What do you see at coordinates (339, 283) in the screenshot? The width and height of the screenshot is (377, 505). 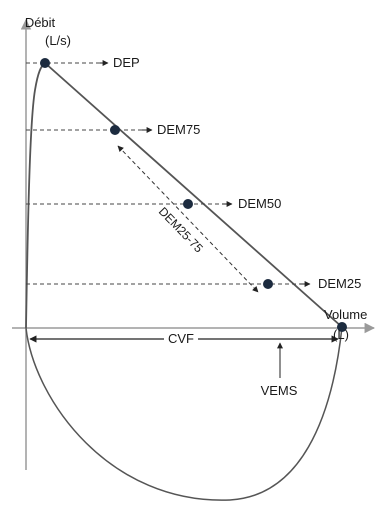 I see `dem25-label: DEM25` at bounding box center [339, 283].